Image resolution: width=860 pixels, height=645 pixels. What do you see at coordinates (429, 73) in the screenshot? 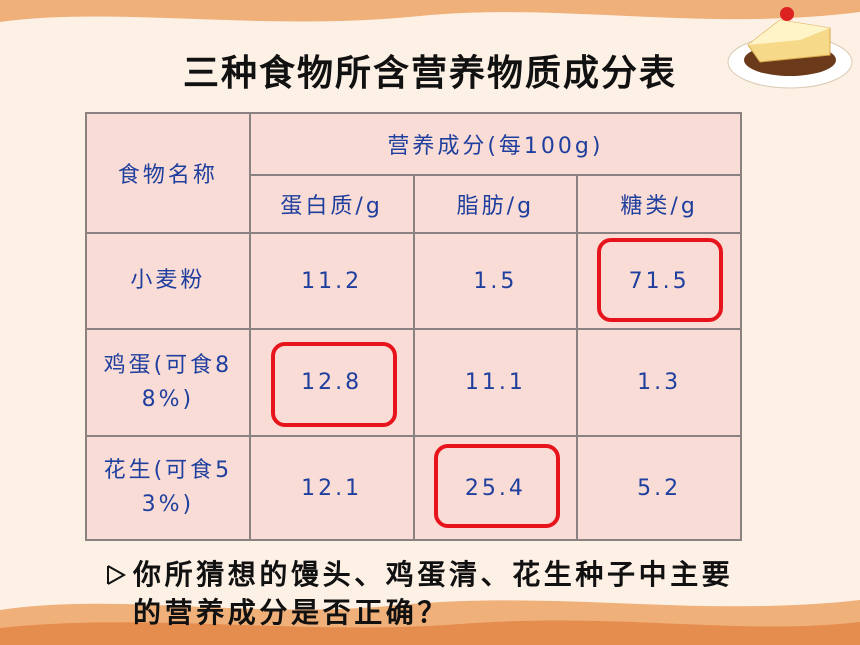
I see `slide-title: 三种食物所含营养物质成分表` at bounding box center [429, 73].